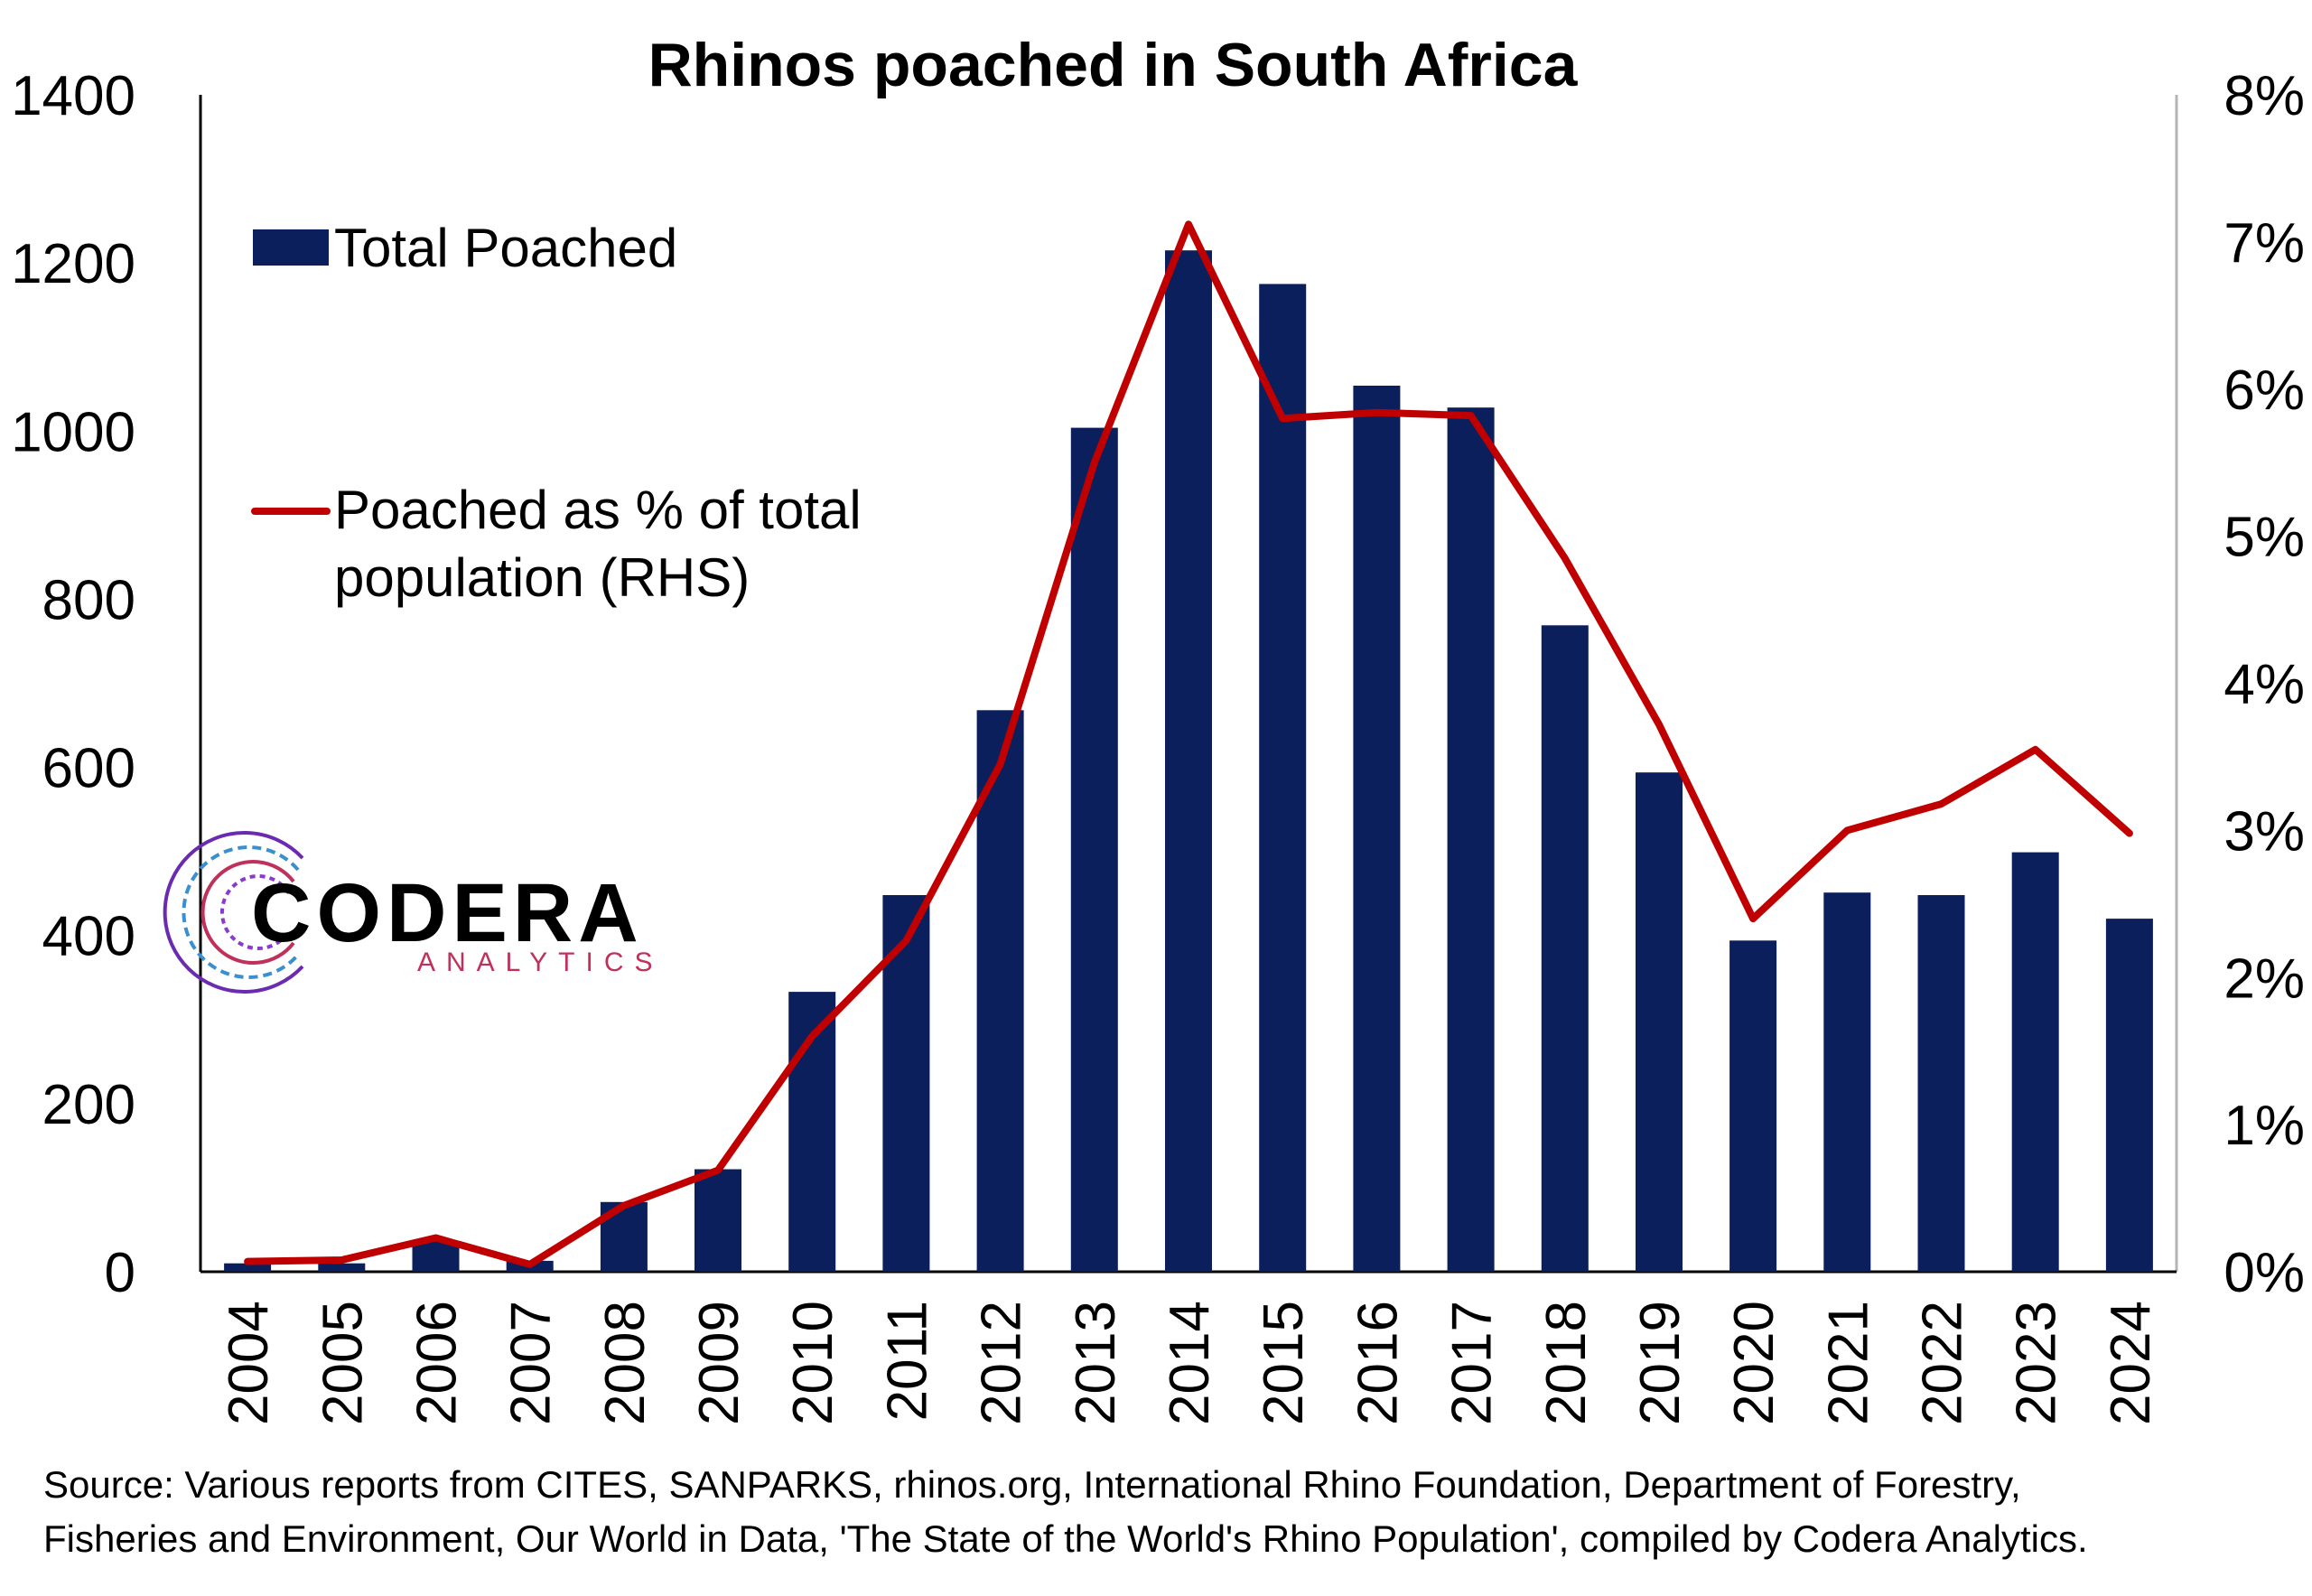 The width and height of the screenshot is (2312, 1596). I want to click on x-tick-label: 2019, so click(1660, 1363).